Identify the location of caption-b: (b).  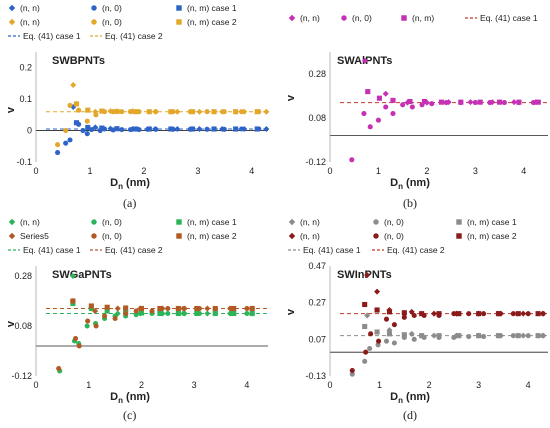
(410, 203).